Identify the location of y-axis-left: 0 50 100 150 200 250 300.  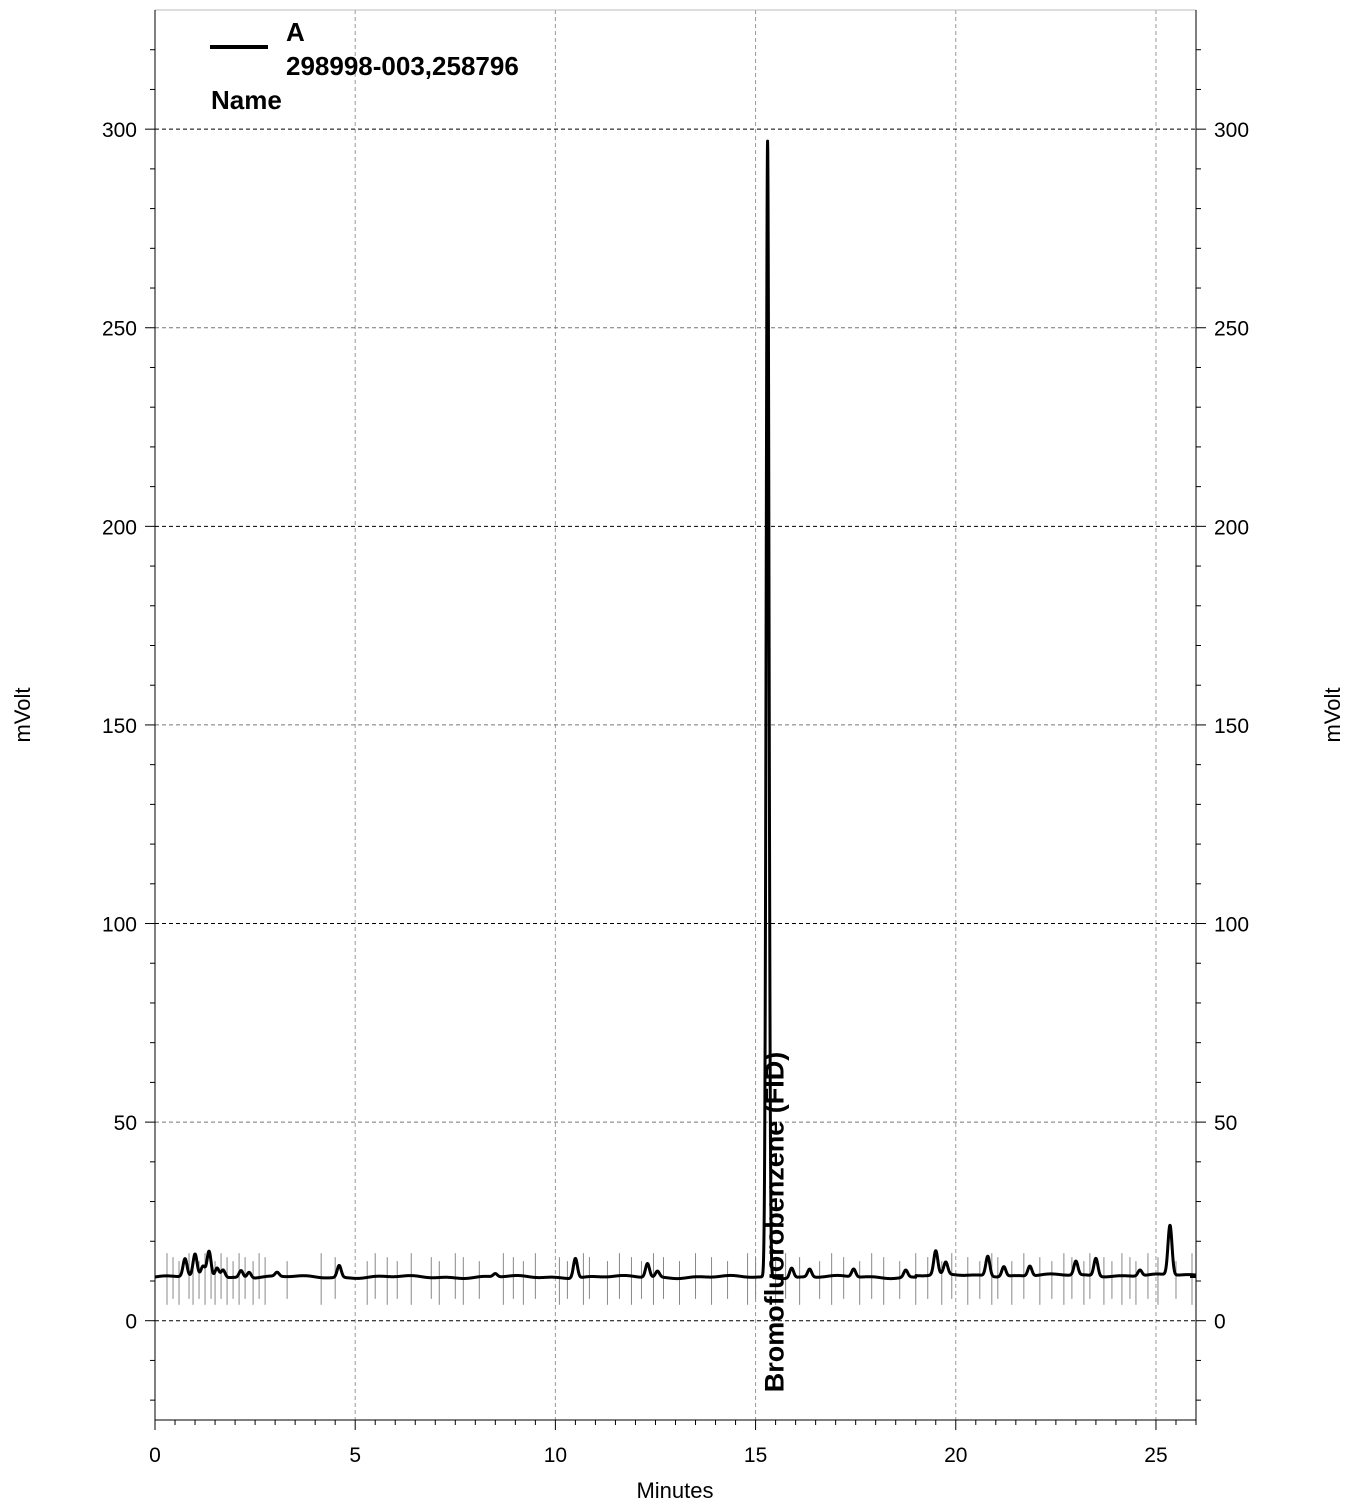
(128, 725).